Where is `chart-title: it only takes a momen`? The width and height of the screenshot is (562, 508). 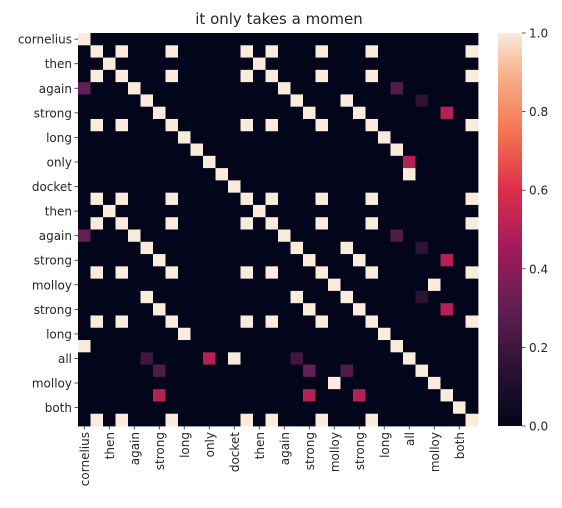 chart-title: it only takes a momen is located at coordinates (278, 19).